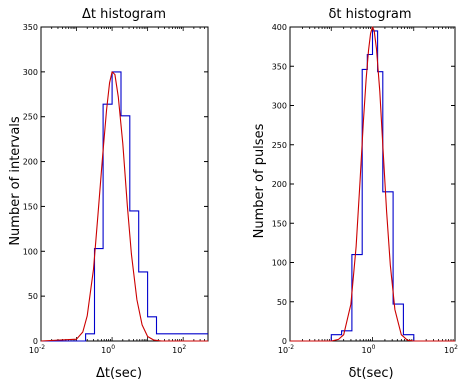 Image resolution: width=461 pixels, height=381 pixels. I want to click on chart-title: δt histogram, so click(369, 14).